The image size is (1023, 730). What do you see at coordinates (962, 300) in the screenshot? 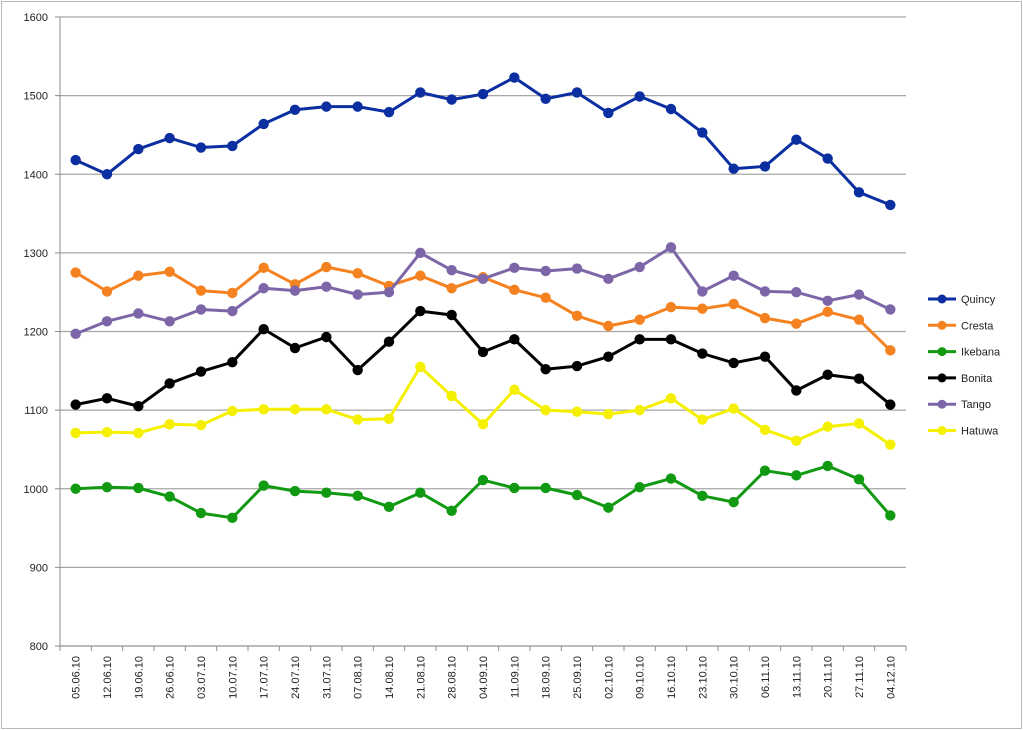
I see `legend-item: Quincy` at bounding box center [962, 300].